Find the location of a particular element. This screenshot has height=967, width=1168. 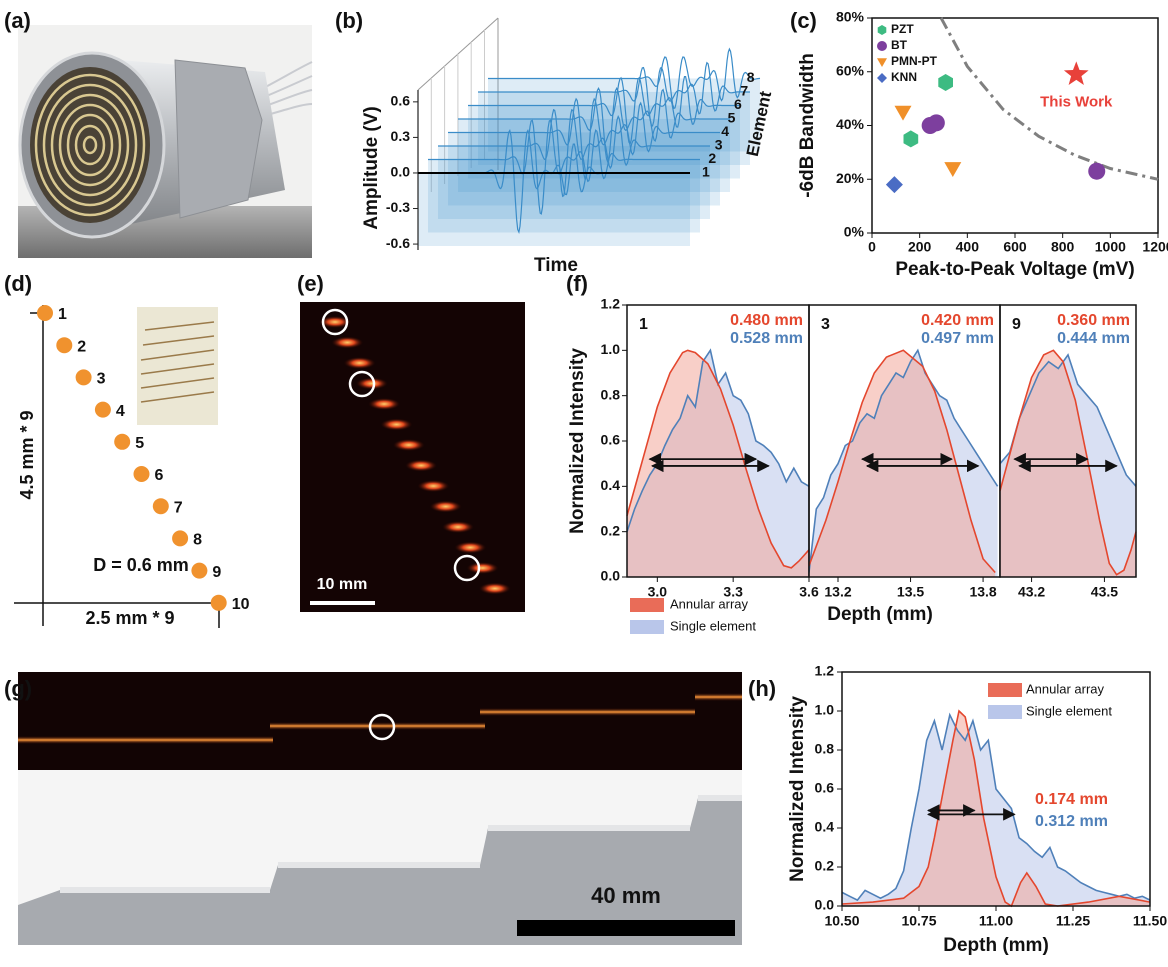

panel-label: (a) is located at coordinates (17, 20).